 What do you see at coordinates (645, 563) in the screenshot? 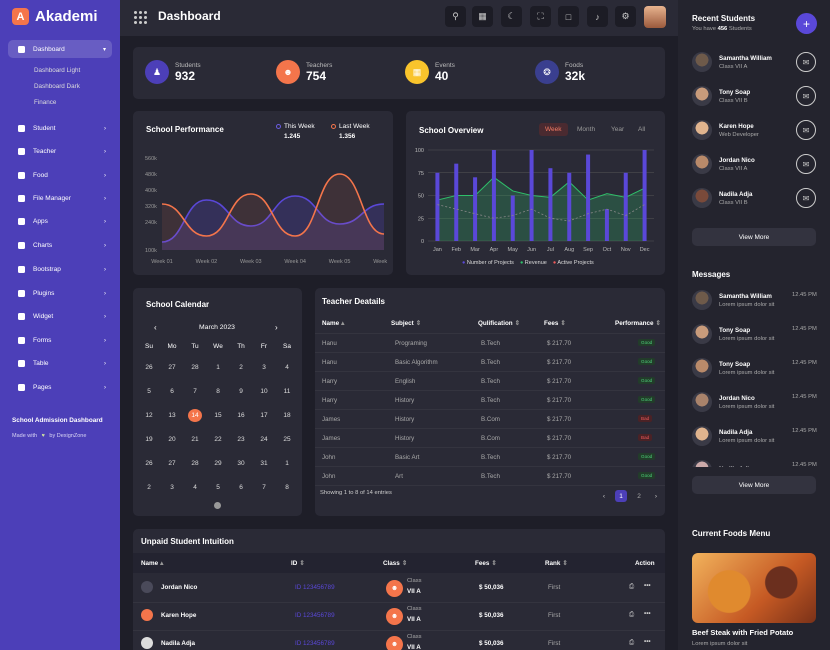
I see `th-action: Action` at bounding box center [645, 563].